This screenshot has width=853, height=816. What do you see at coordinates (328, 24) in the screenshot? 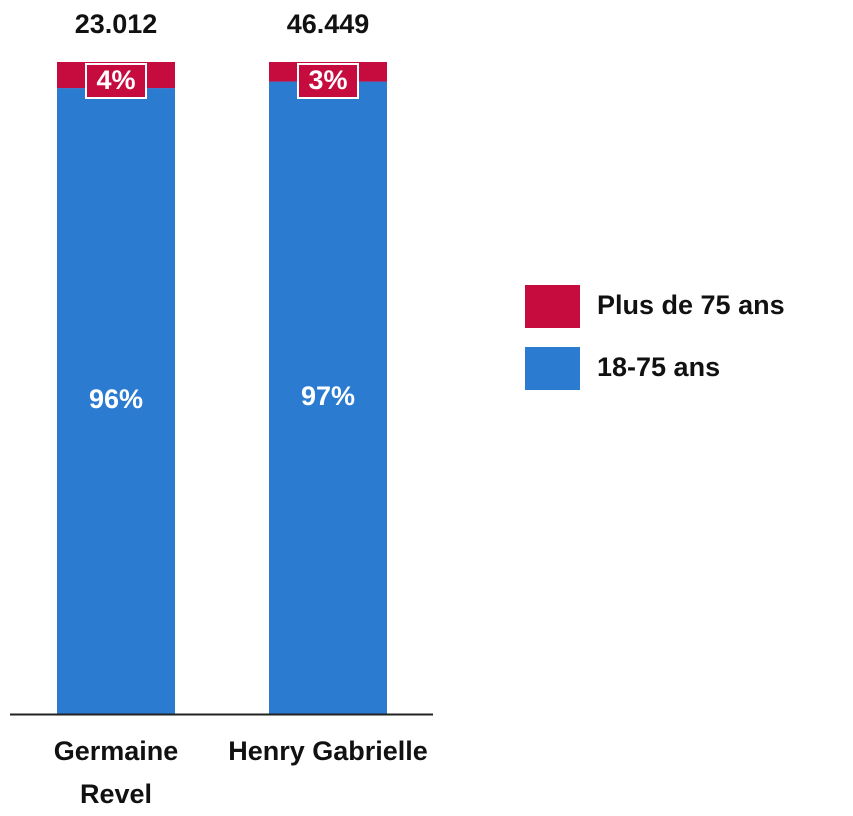
I see `total-label: 46.449` at bounding box center [328, 24].